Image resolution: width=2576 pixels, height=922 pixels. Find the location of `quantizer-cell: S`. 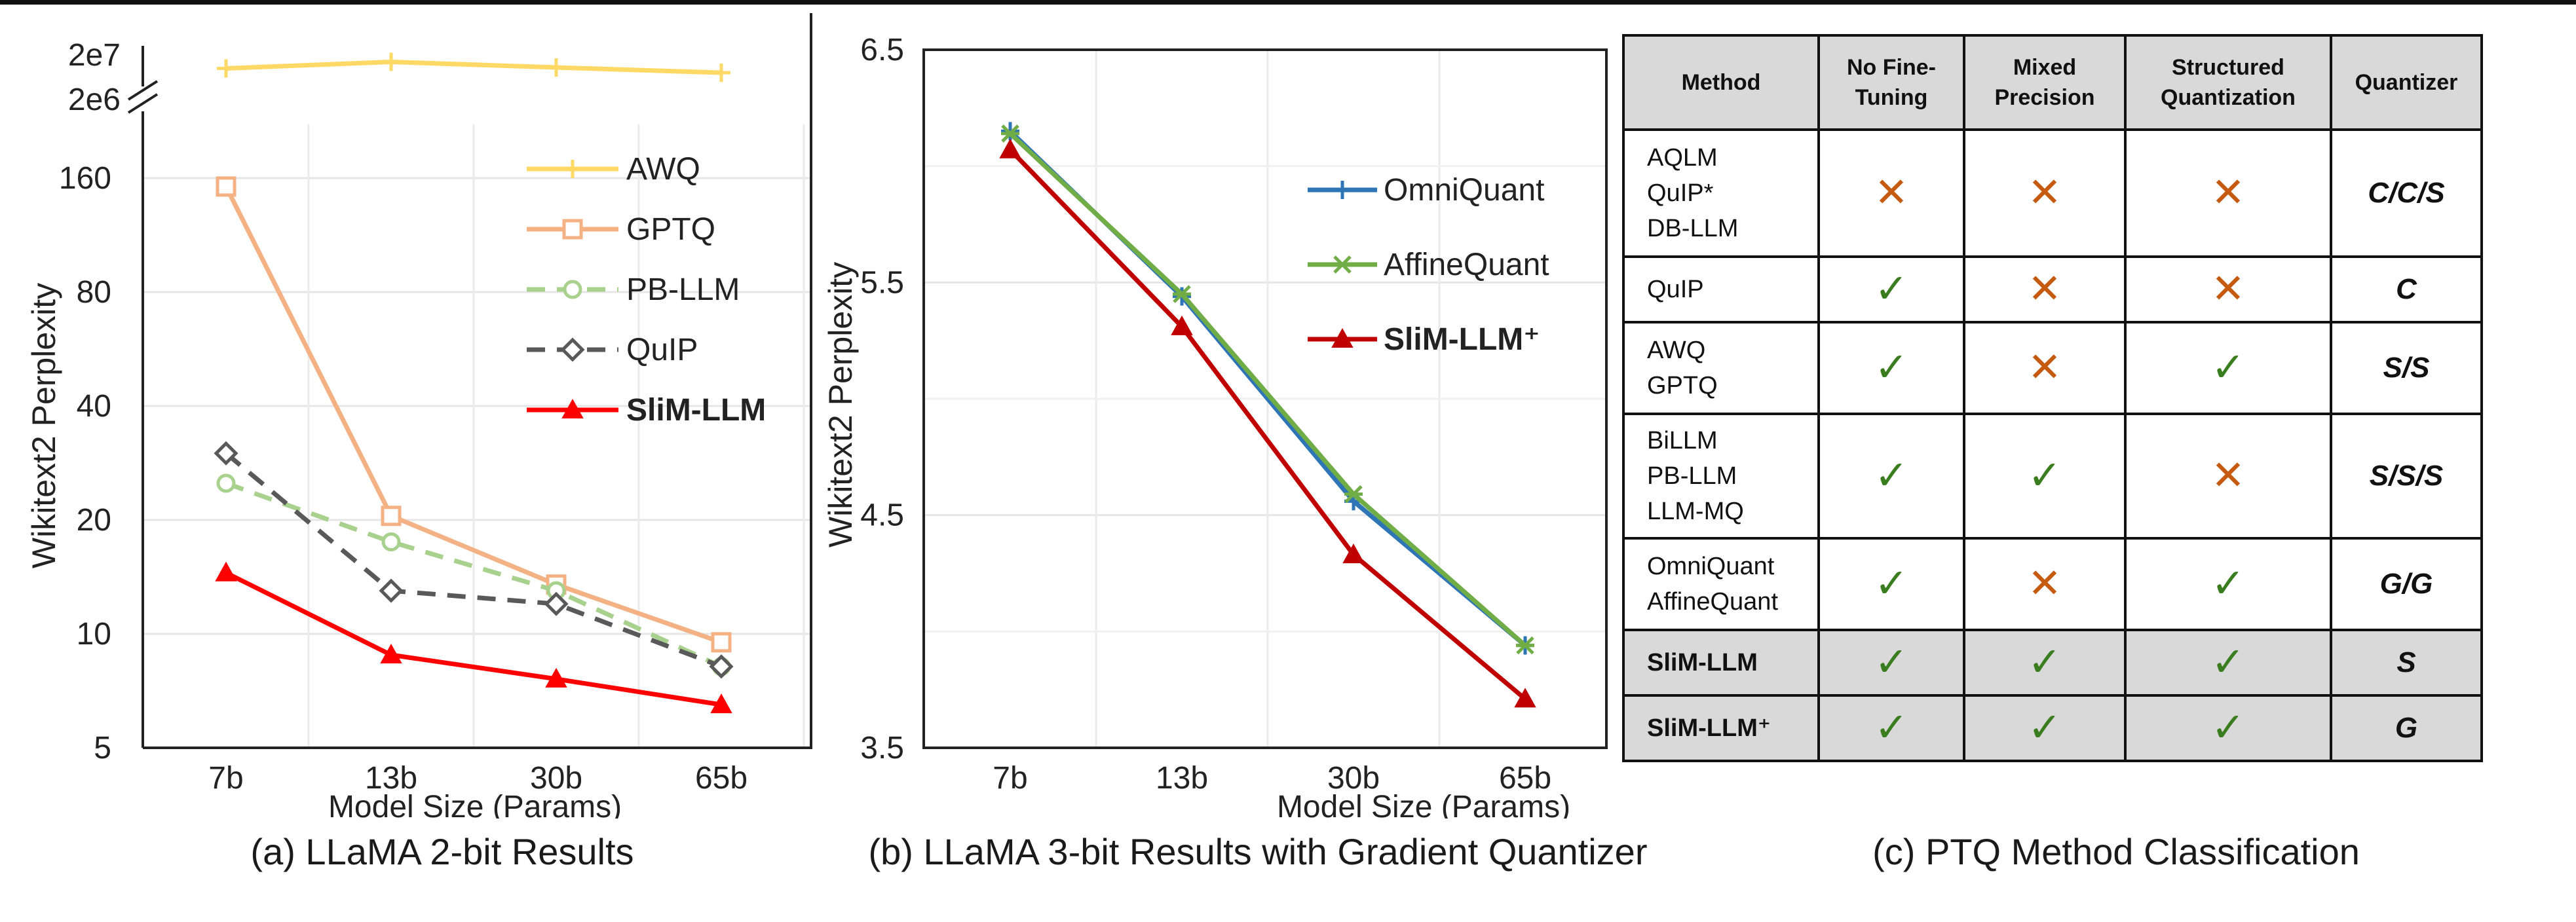

quantizer-cell: S is located at coordinates (2406, 663).